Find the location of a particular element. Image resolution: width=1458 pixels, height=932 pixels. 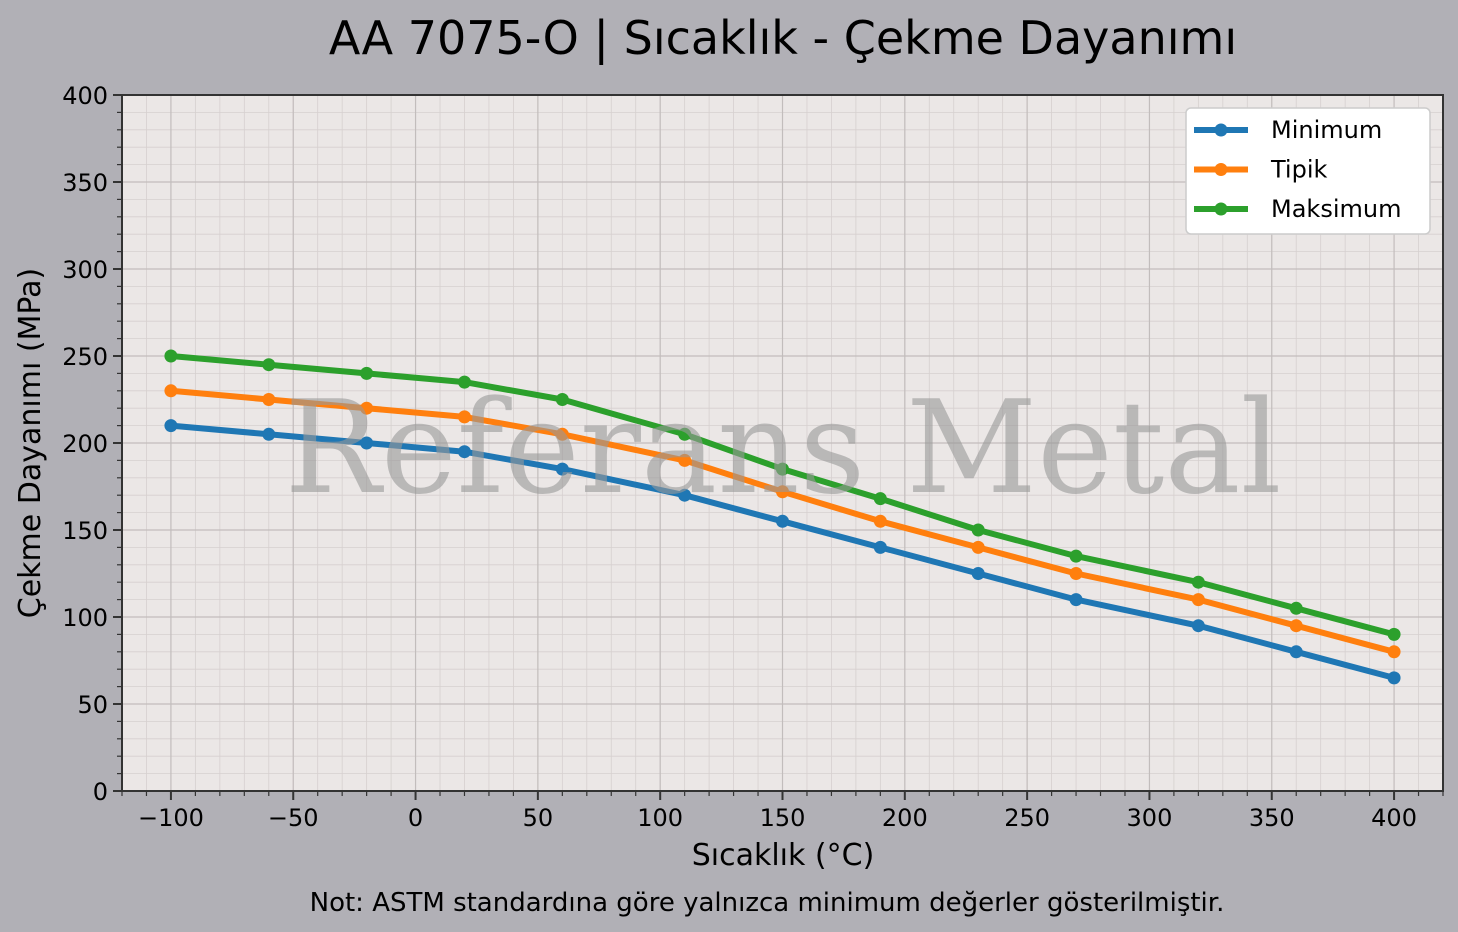

x-tick-label: 150 is located at coordinates (783, 818).